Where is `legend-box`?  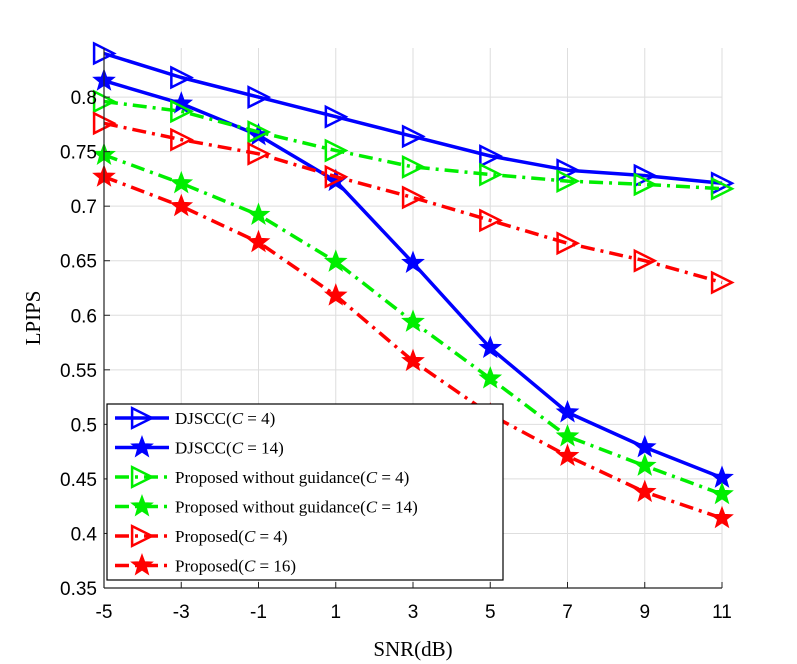
legend-box is located at coordinates (305, 492).